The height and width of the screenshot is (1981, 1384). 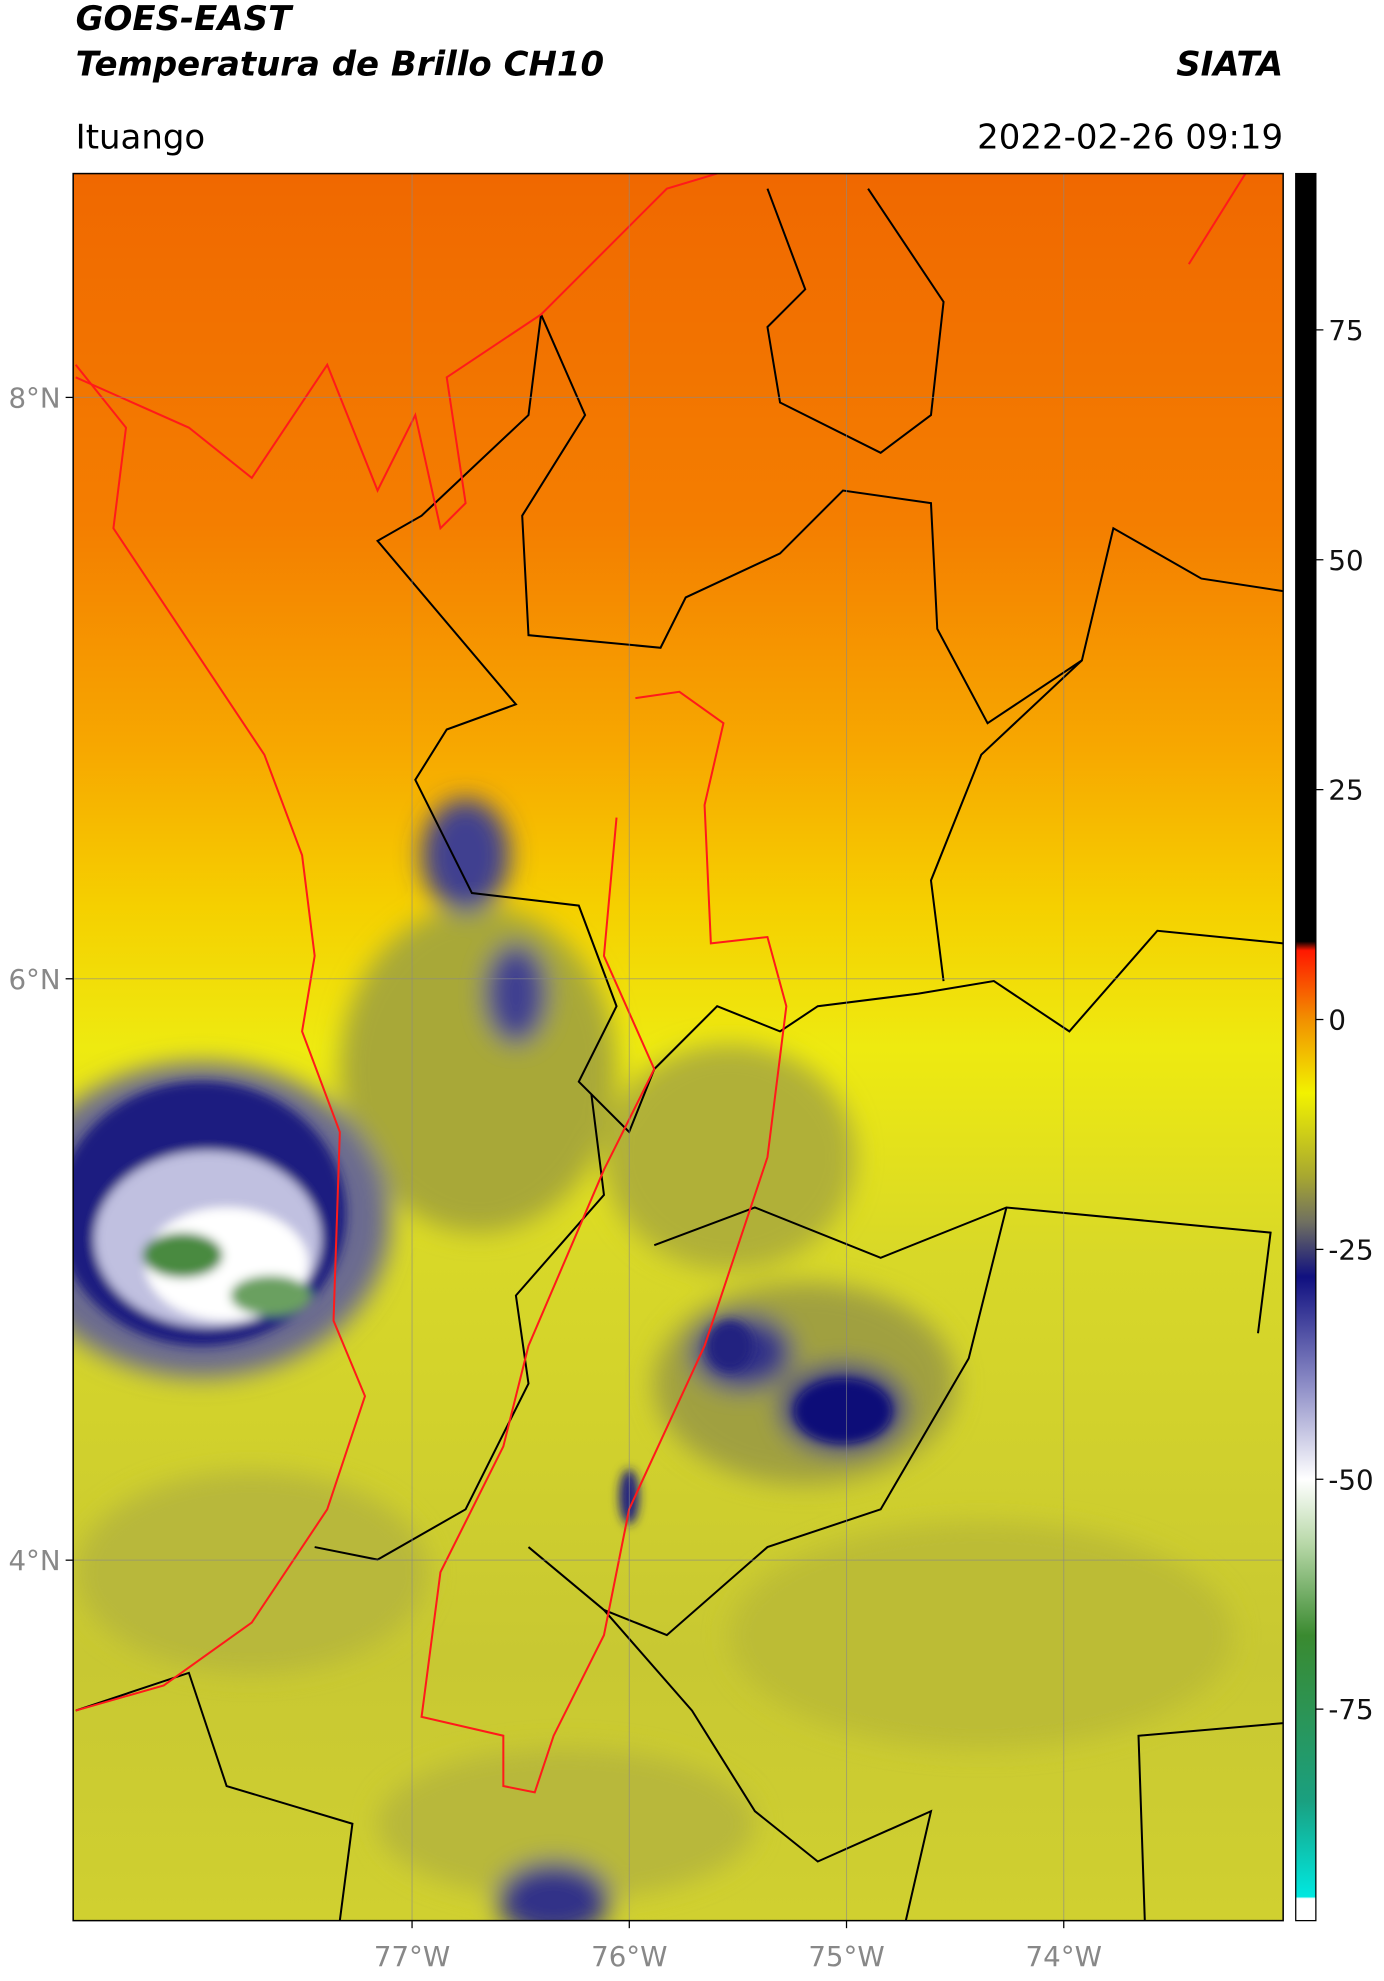 I want to click on storm-core, so click(x=482, y=1303).